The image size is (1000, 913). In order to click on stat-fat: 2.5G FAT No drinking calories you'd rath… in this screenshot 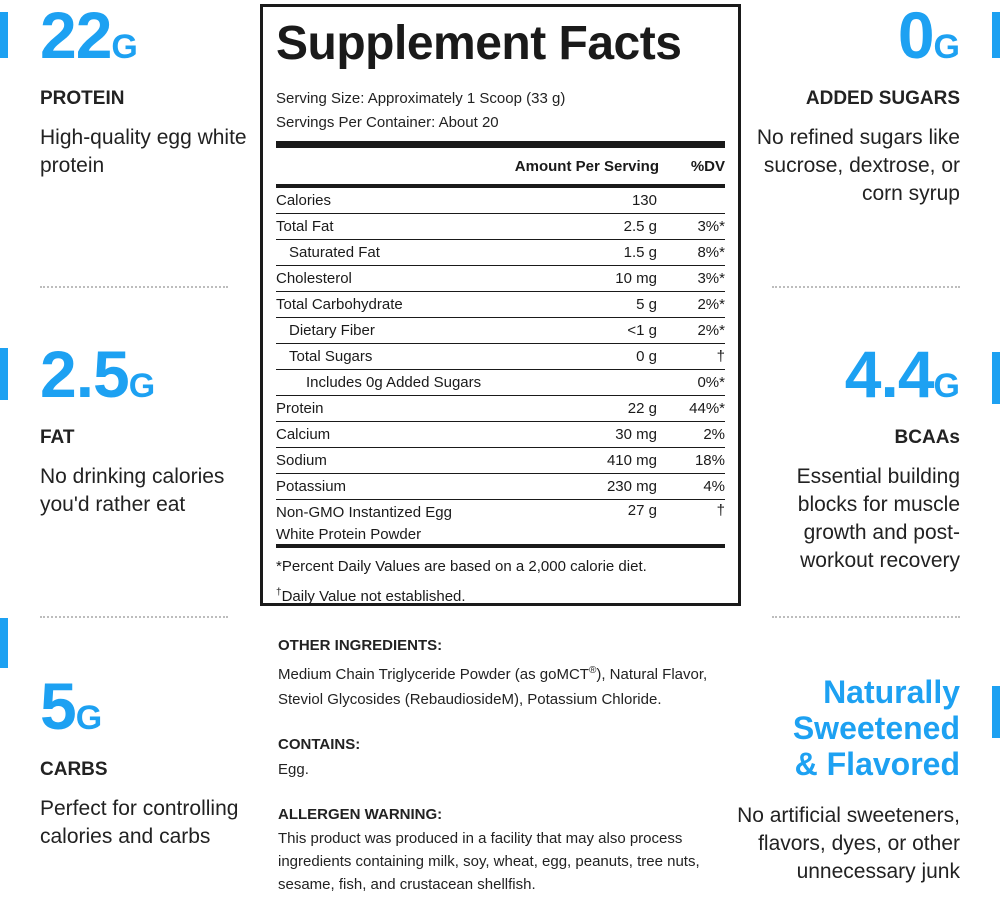, I will do `click(145, 430)`.